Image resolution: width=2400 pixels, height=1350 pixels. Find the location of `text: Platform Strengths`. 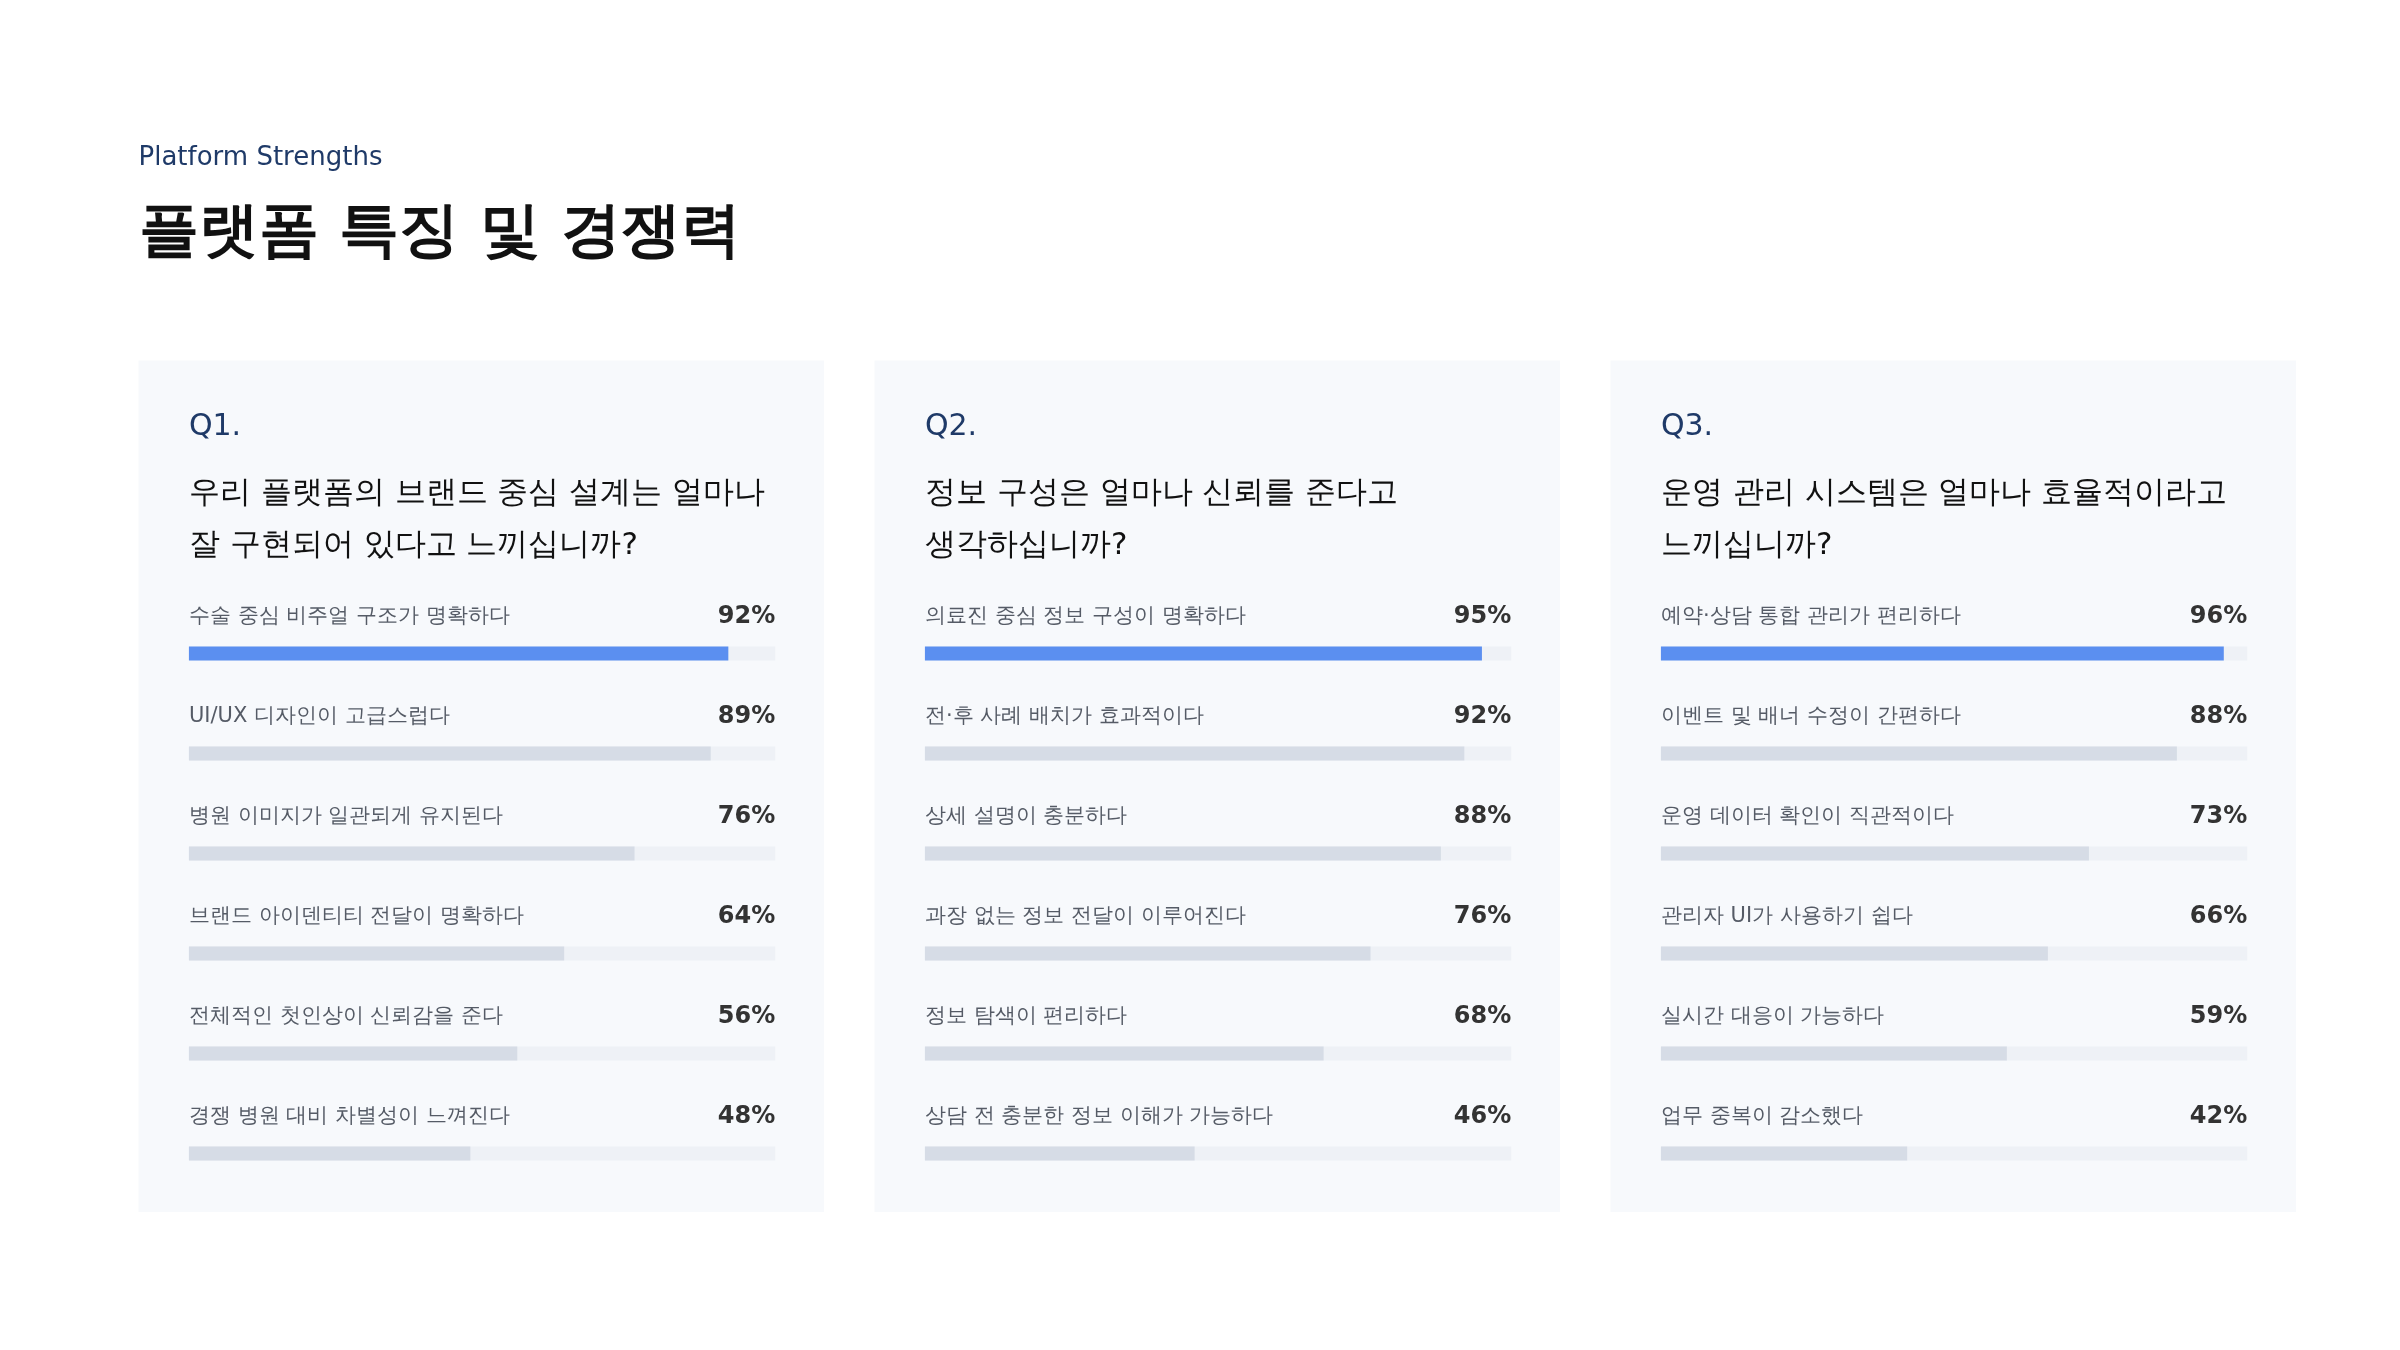

text: Platform Strengths is located at coordinates (260, 155).